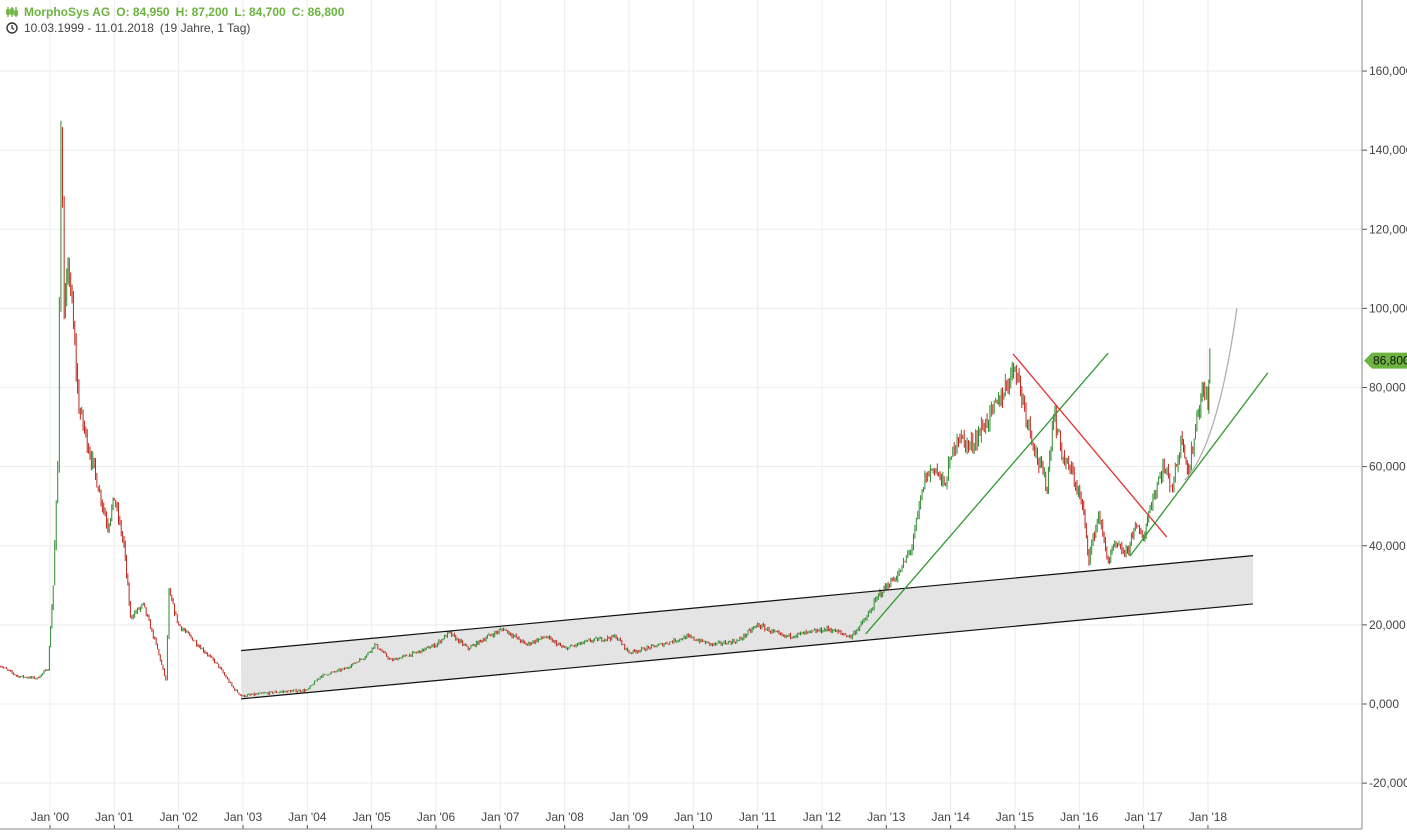 The height and width of the screenshot is (833, 1407). I want to click on duration: (19 Jahre, 1 Tag), so click(205, 28).